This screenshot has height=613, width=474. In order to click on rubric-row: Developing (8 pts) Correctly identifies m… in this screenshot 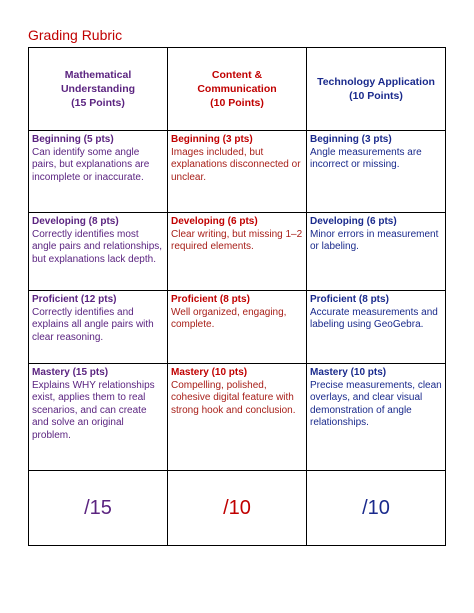, I will do `click(237, 251)`.